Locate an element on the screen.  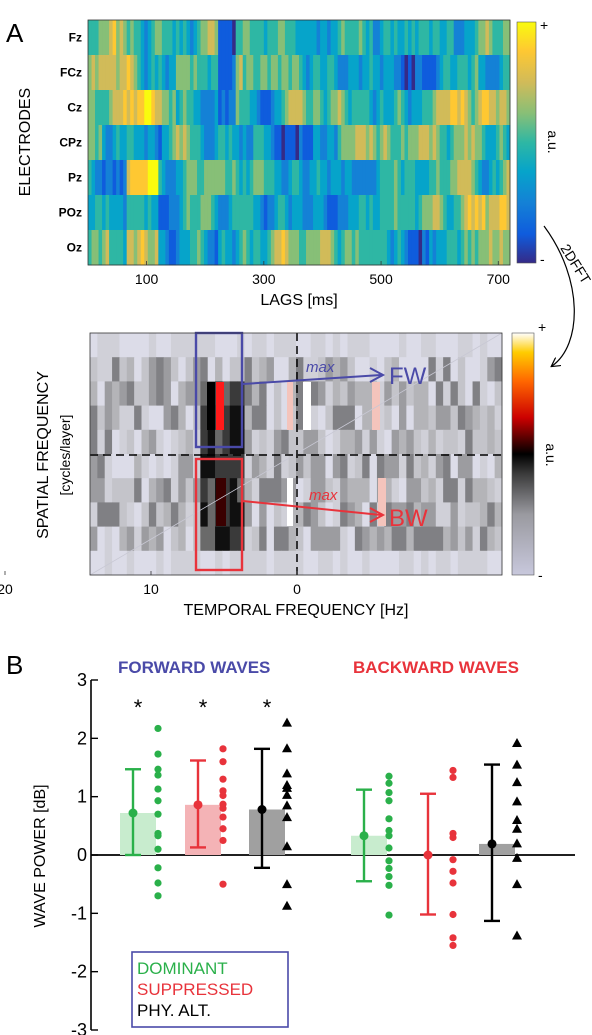
spectrum-colorbar-label: a.u. is located at coordinates (551, 454).